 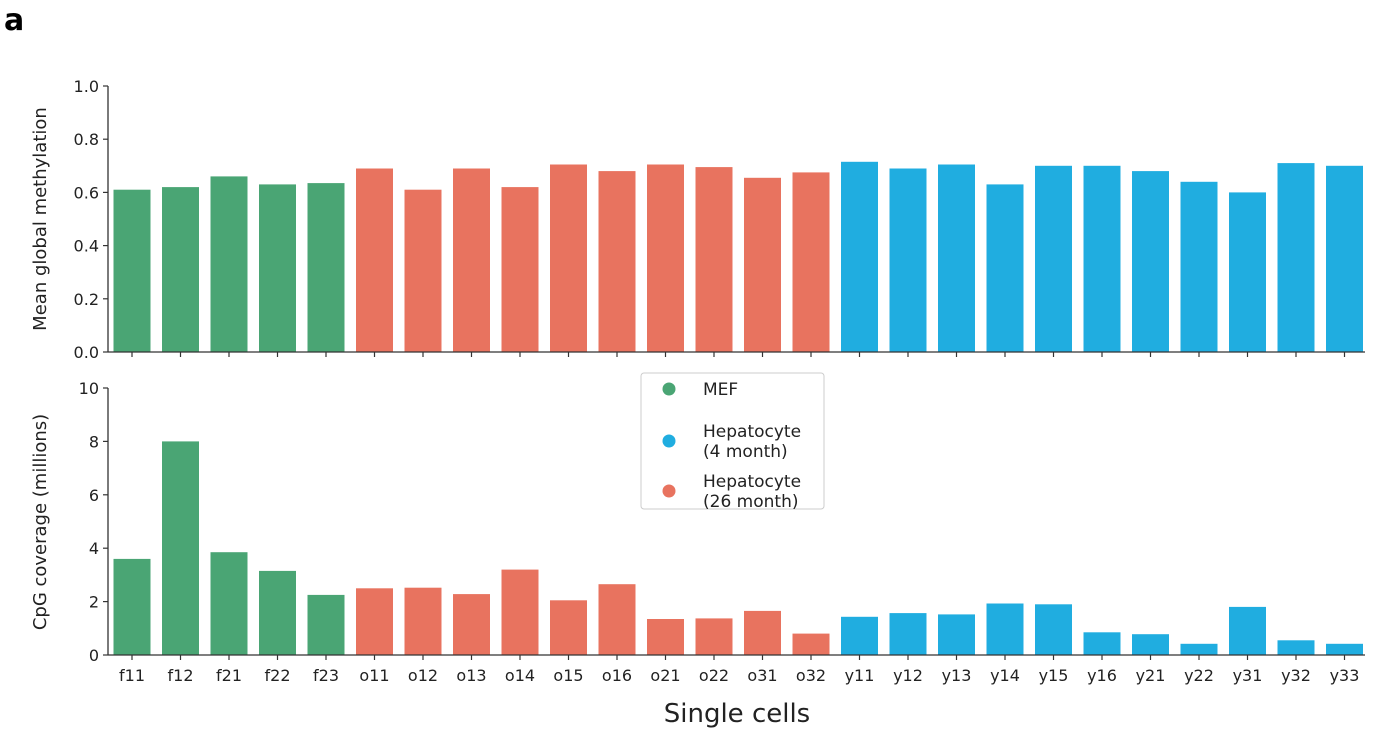 I want to click on methylation-bar-o15, so click(x=568, y=258).